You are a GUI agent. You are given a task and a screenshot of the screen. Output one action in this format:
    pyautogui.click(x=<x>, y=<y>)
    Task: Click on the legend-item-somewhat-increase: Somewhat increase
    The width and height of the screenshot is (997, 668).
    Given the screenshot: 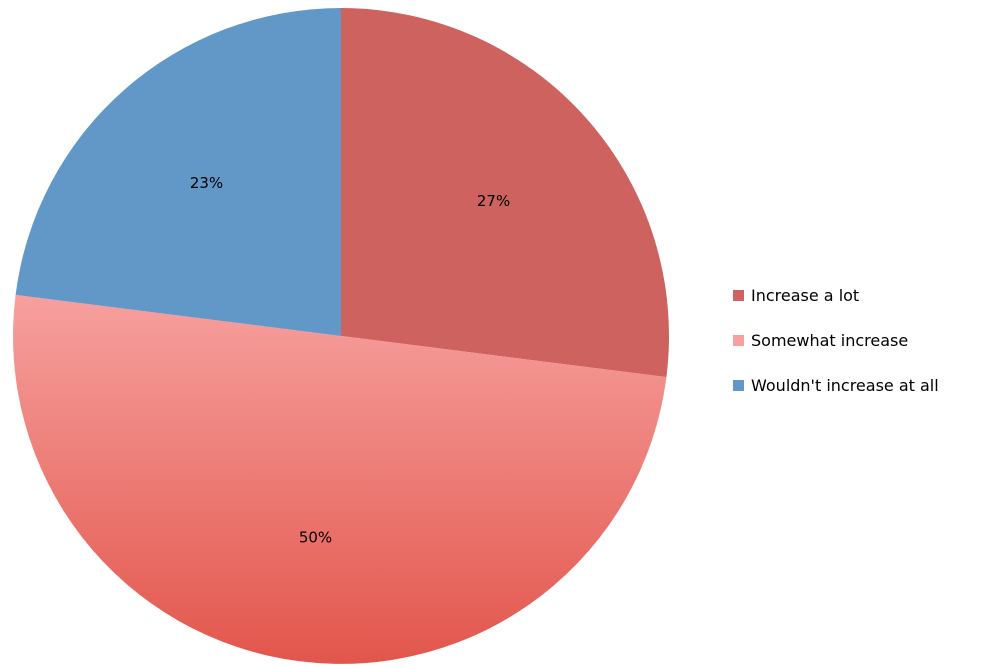 What is the action you would take?
    pyautogui.click(x=836, y=340)
    